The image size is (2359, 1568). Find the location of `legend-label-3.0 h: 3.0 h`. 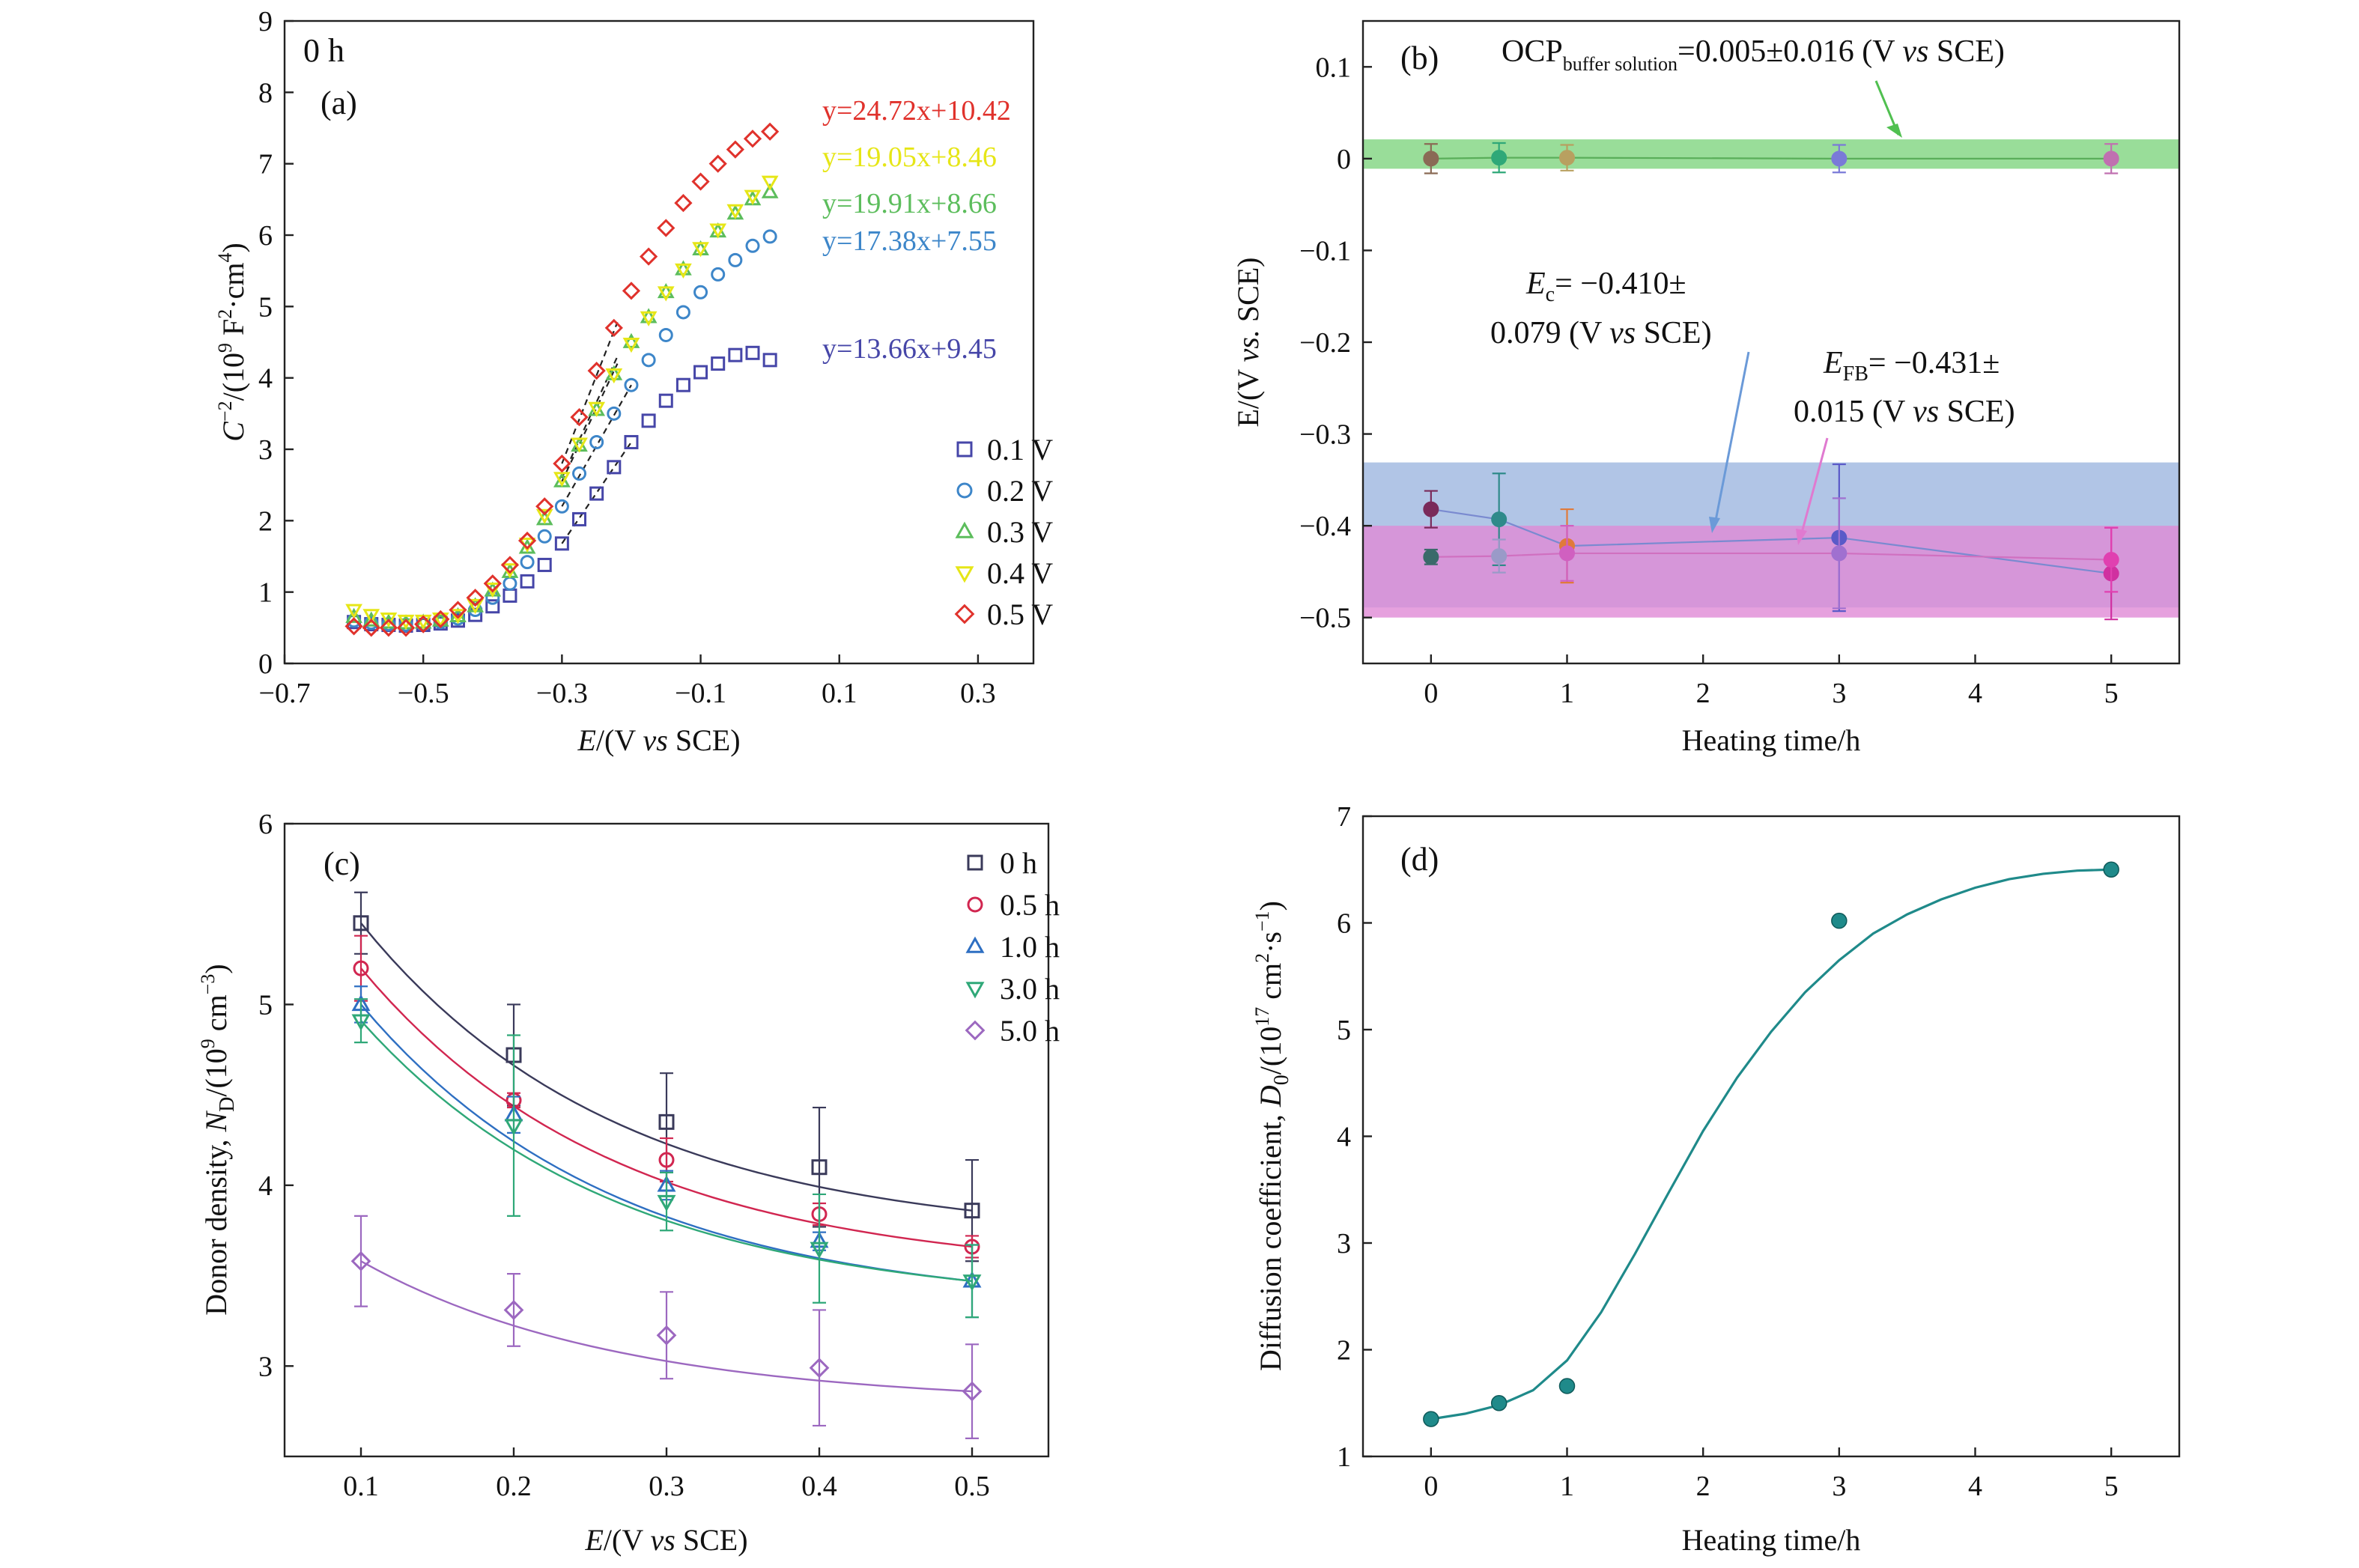

legend-label-3.0 h: 3.0 h is located at coordinates (1030, 989).